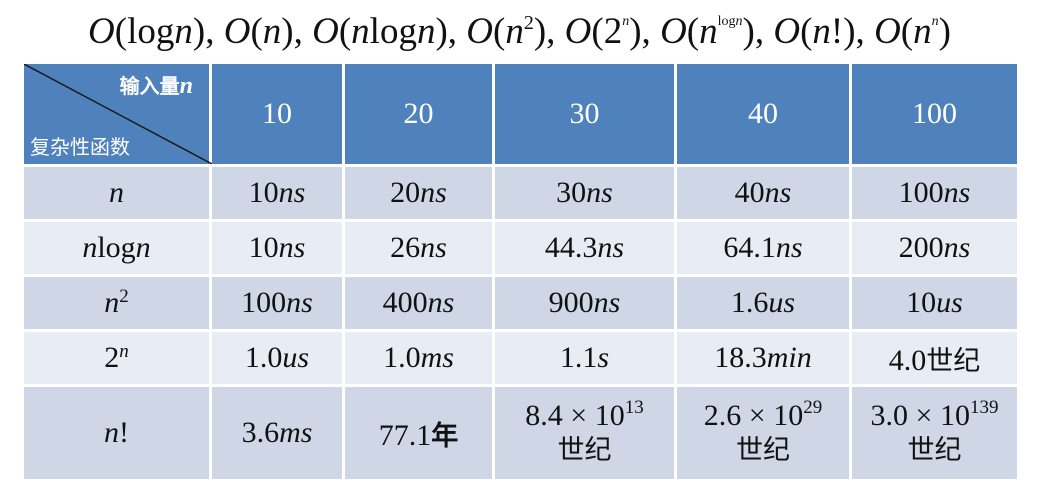 The image size is (1039, 483). Describe the element at coordinates (420, 359) in the screenshot. I see `table-cell: 1.0ms` at that location.